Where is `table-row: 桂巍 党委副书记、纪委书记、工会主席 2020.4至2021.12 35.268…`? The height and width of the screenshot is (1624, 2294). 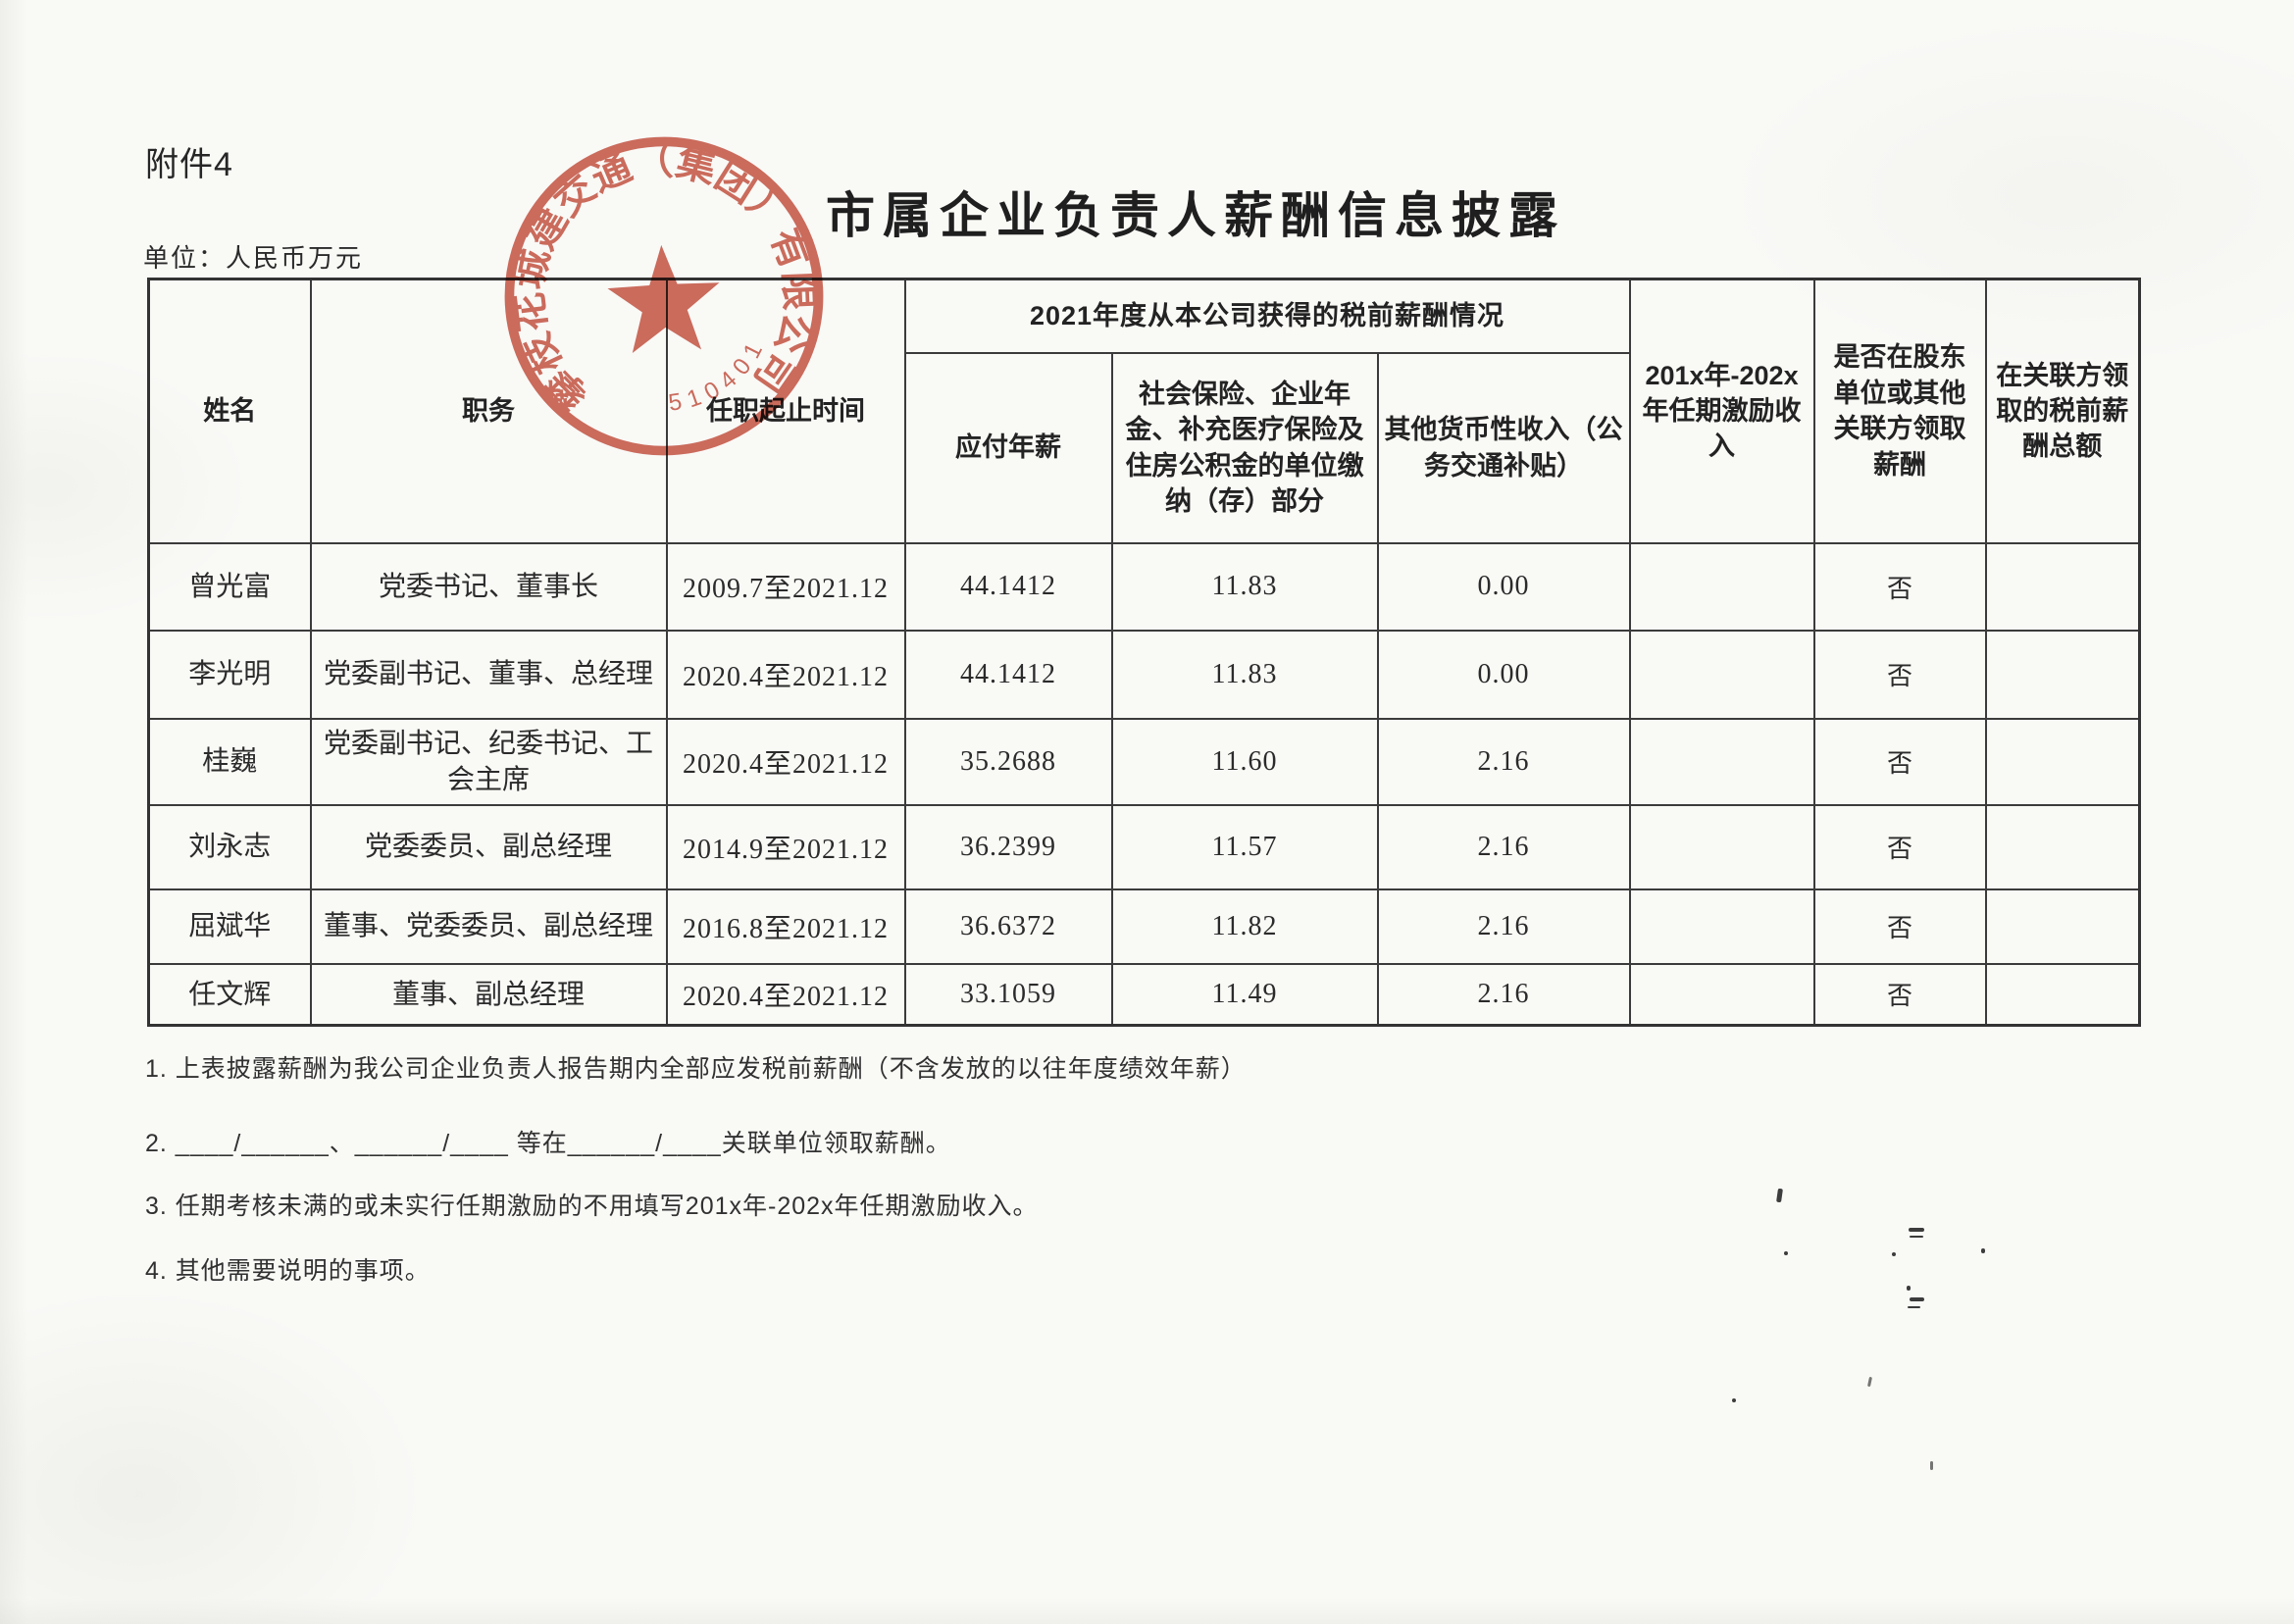
table-row: 桂巍 党委副书记、纪委书记、工会主席 2020.4至2021.12 35.268… is located at coordinates (1144, 761).